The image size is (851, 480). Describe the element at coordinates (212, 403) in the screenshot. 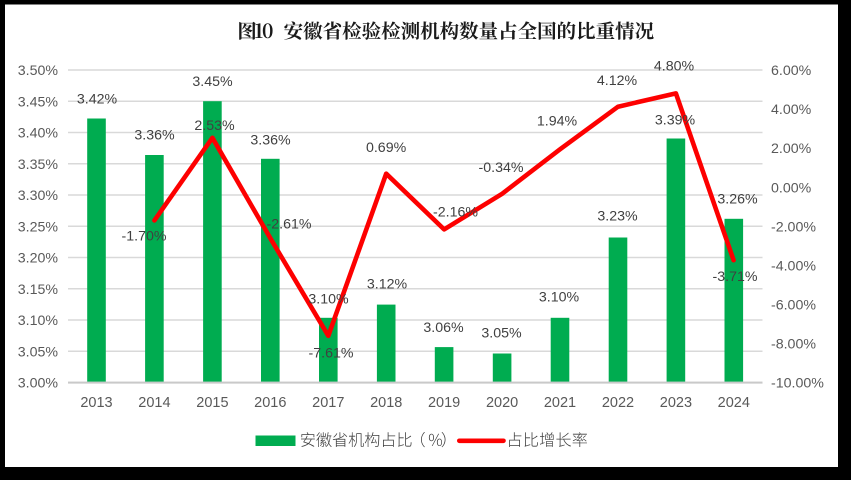

I see `svg-text: 2015` at that location.